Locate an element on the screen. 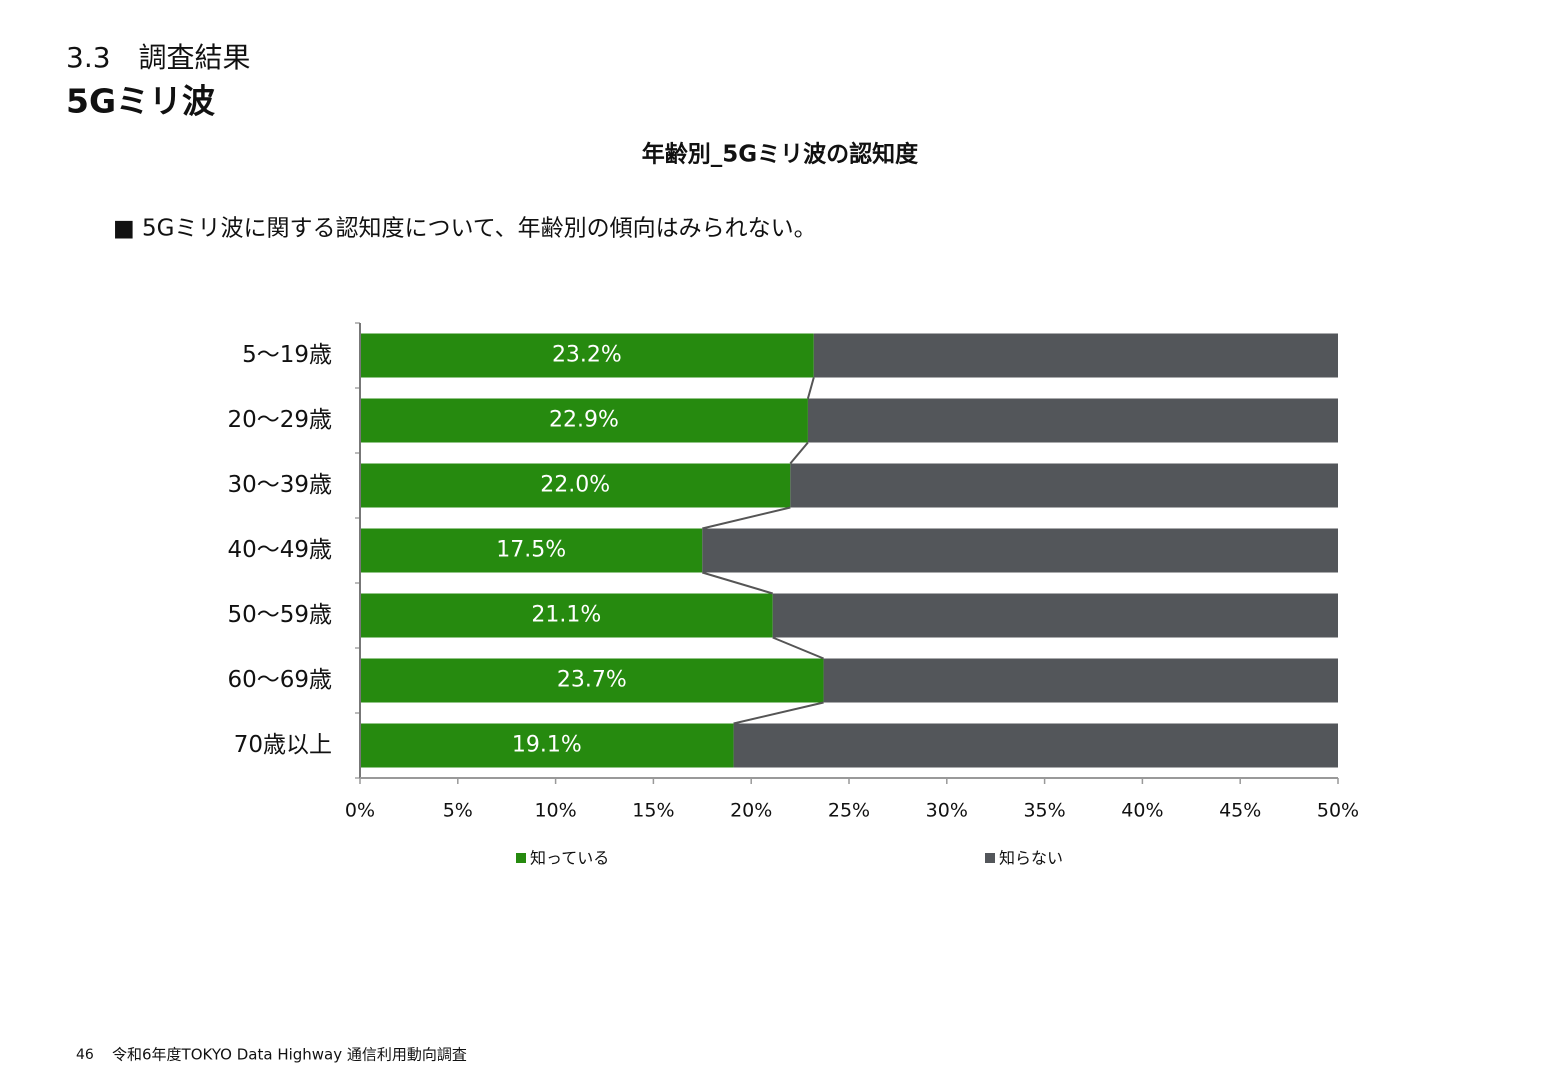 Image resolution: width=1560 pixels, height=1080 pixels. y-tick-label: 40〜49歳 is located at coordinates (279, 550).